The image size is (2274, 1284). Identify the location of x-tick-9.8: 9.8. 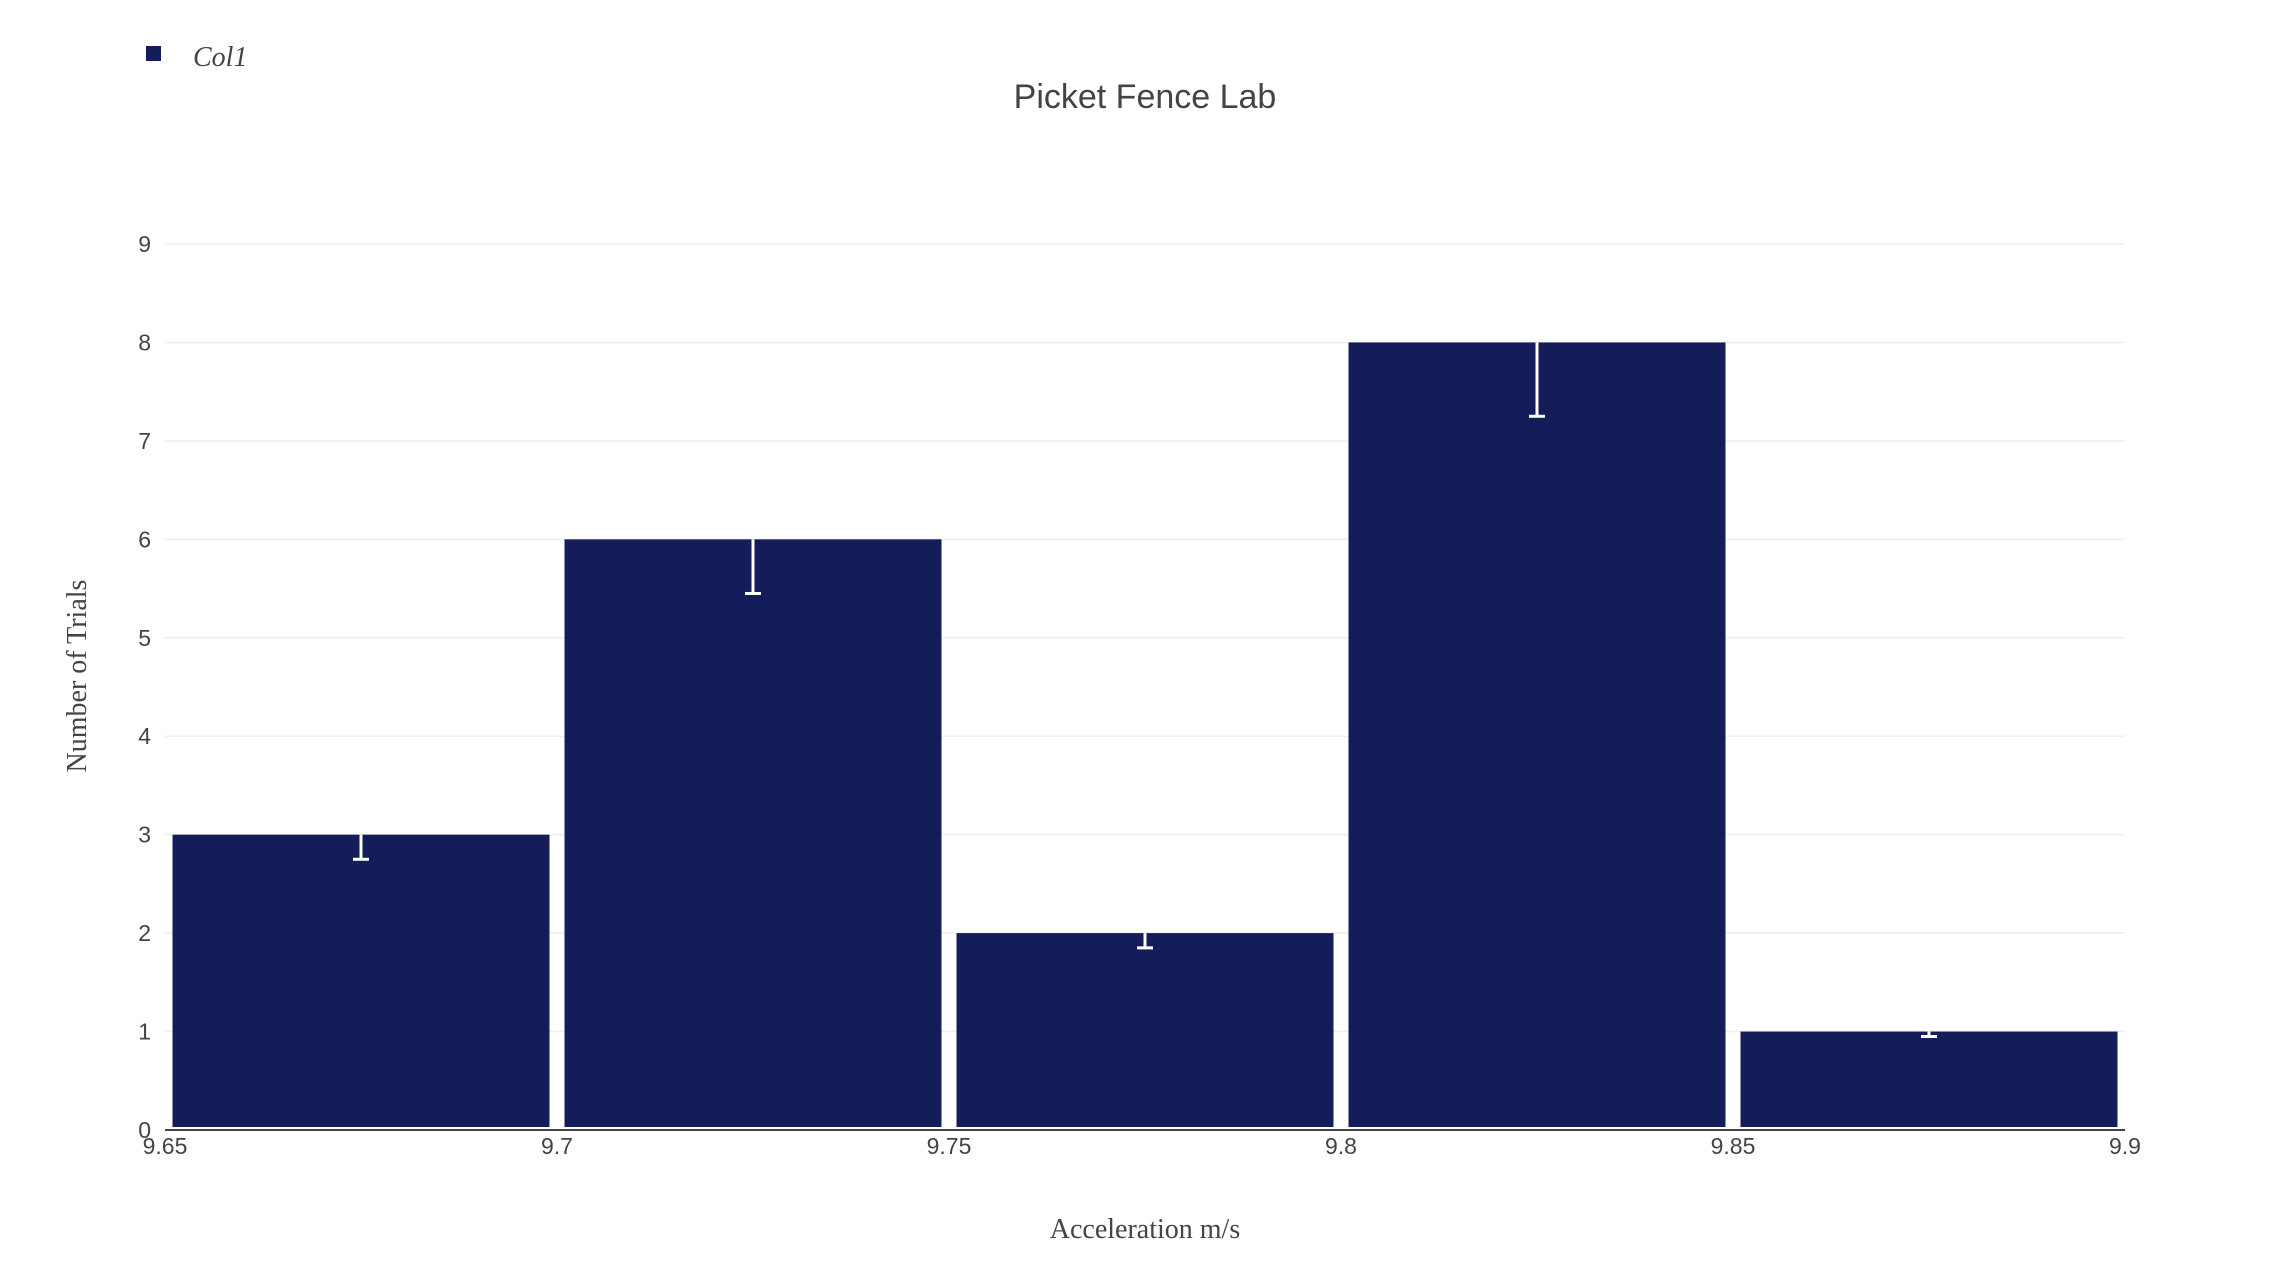
(1341, 1146).